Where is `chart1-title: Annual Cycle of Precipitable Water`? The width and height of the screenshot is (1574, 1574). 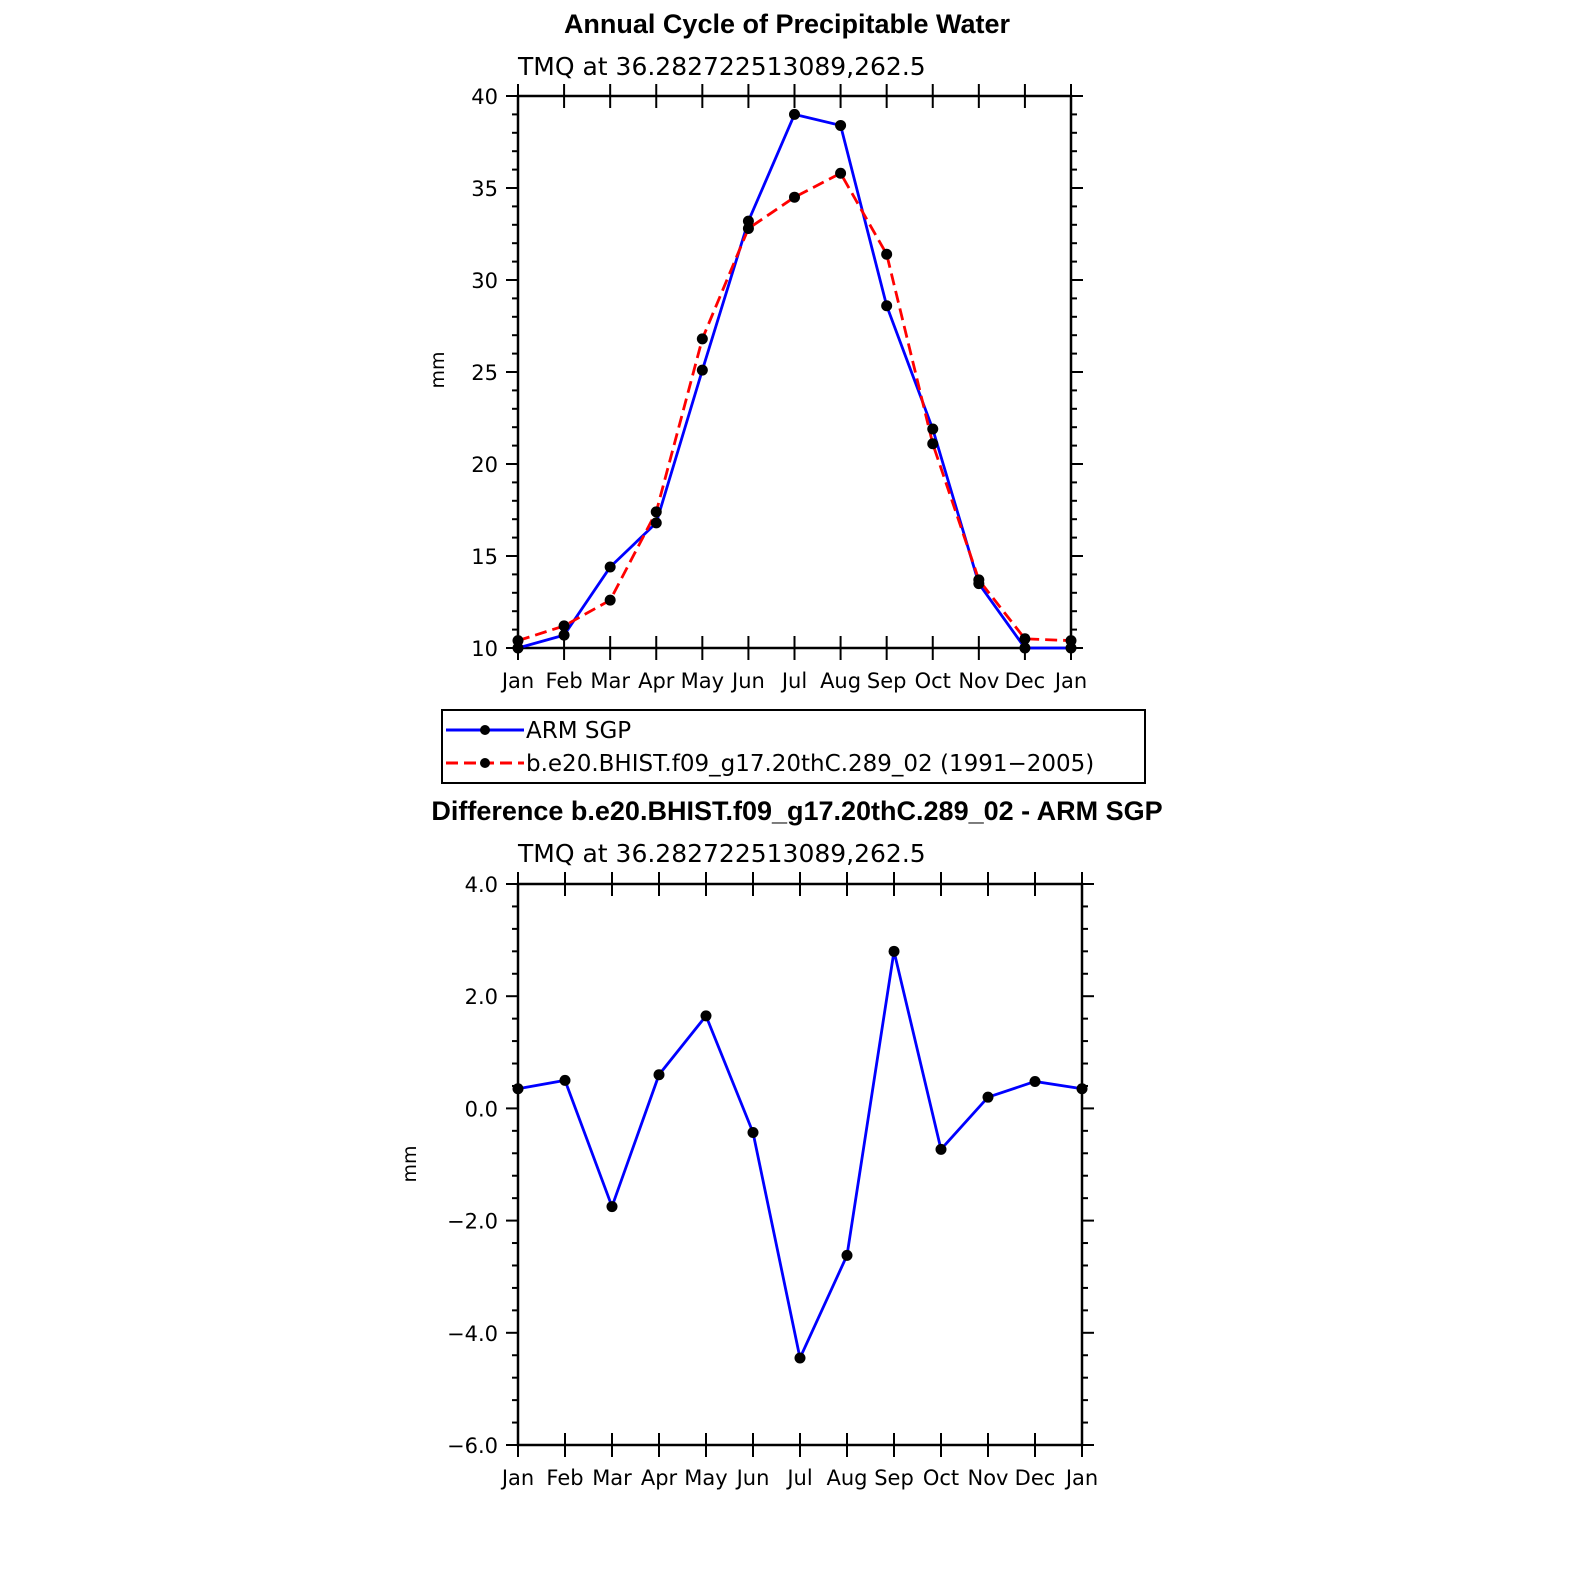
chart1-title: Annual Cycle of Precipitable Water is located at coordinates (787, 24).